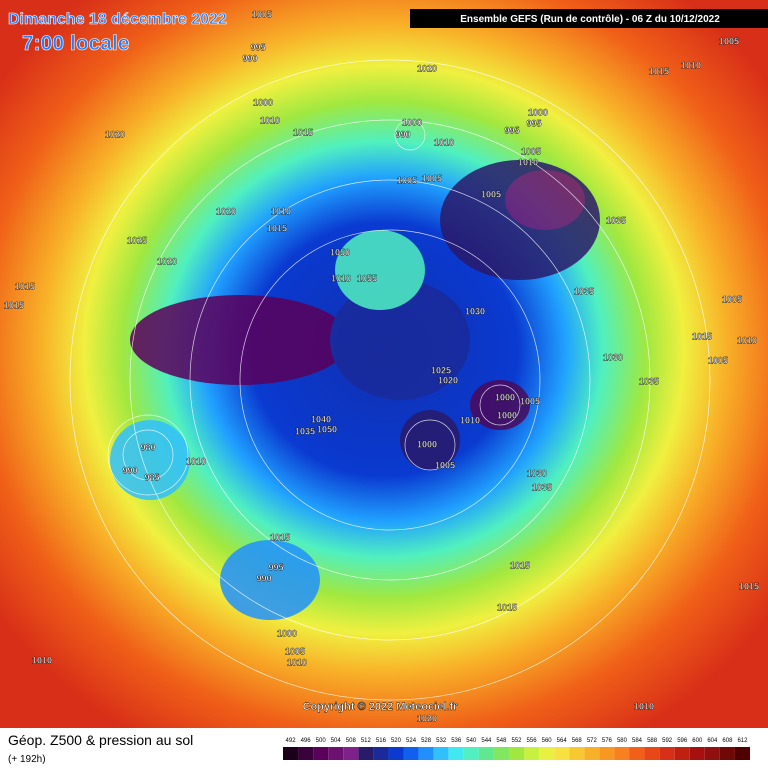 This screenshot has width=768, height=773. Describe the element at coordinates (652, 741) in the screenshot. I see `colorbar-label: 588` at that location.